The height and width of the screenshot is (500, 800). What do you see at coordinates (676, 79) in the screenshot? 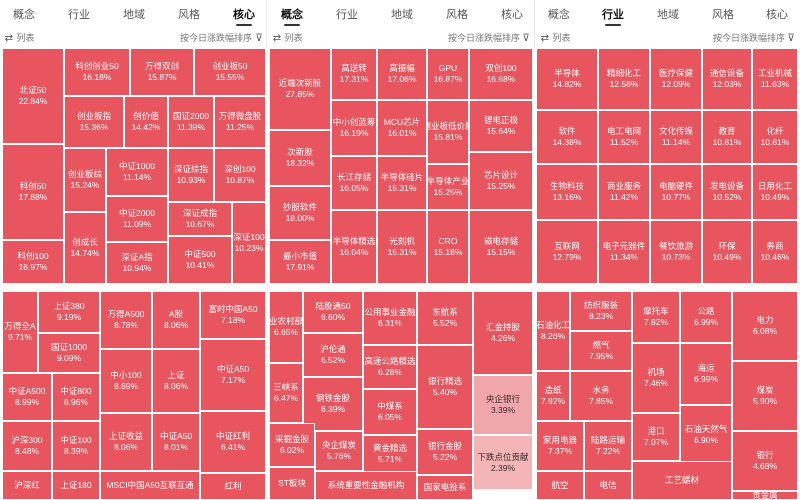
I see `heatmap-tile: 医疗保健 12.09%` at bounding box center [676, 79].